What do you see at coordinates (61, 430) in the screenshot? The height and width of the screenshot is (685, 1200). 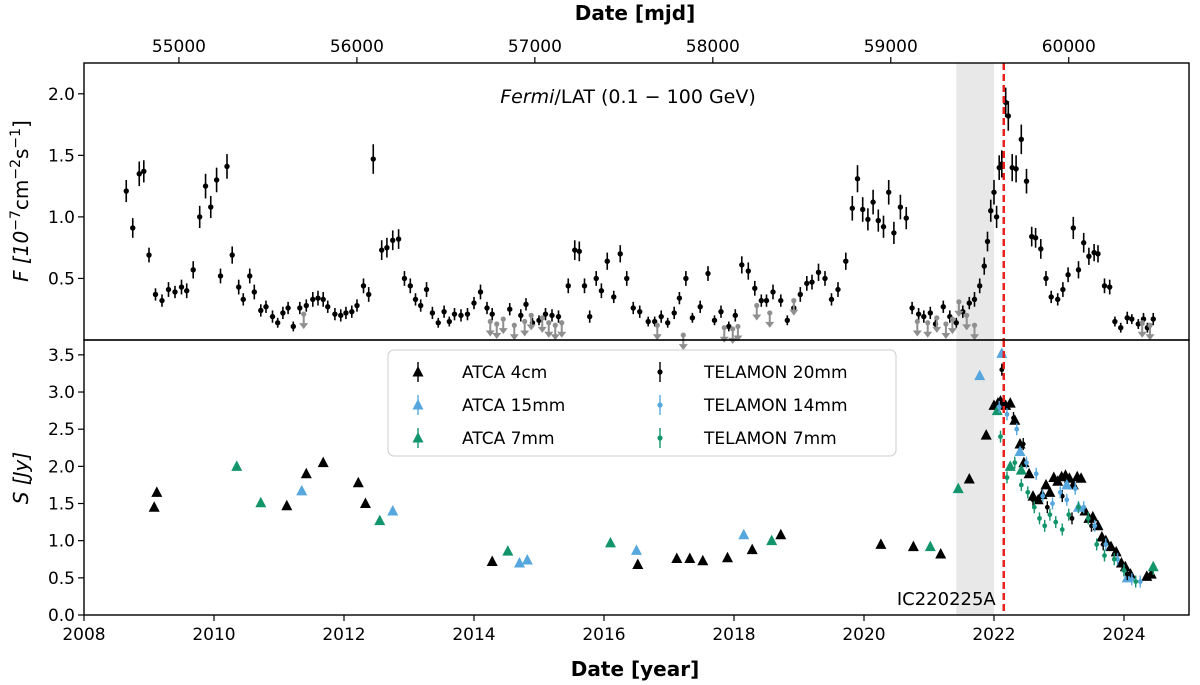 I see `bottom-ytick-label: 2.5` at bounding box center [61, 430].